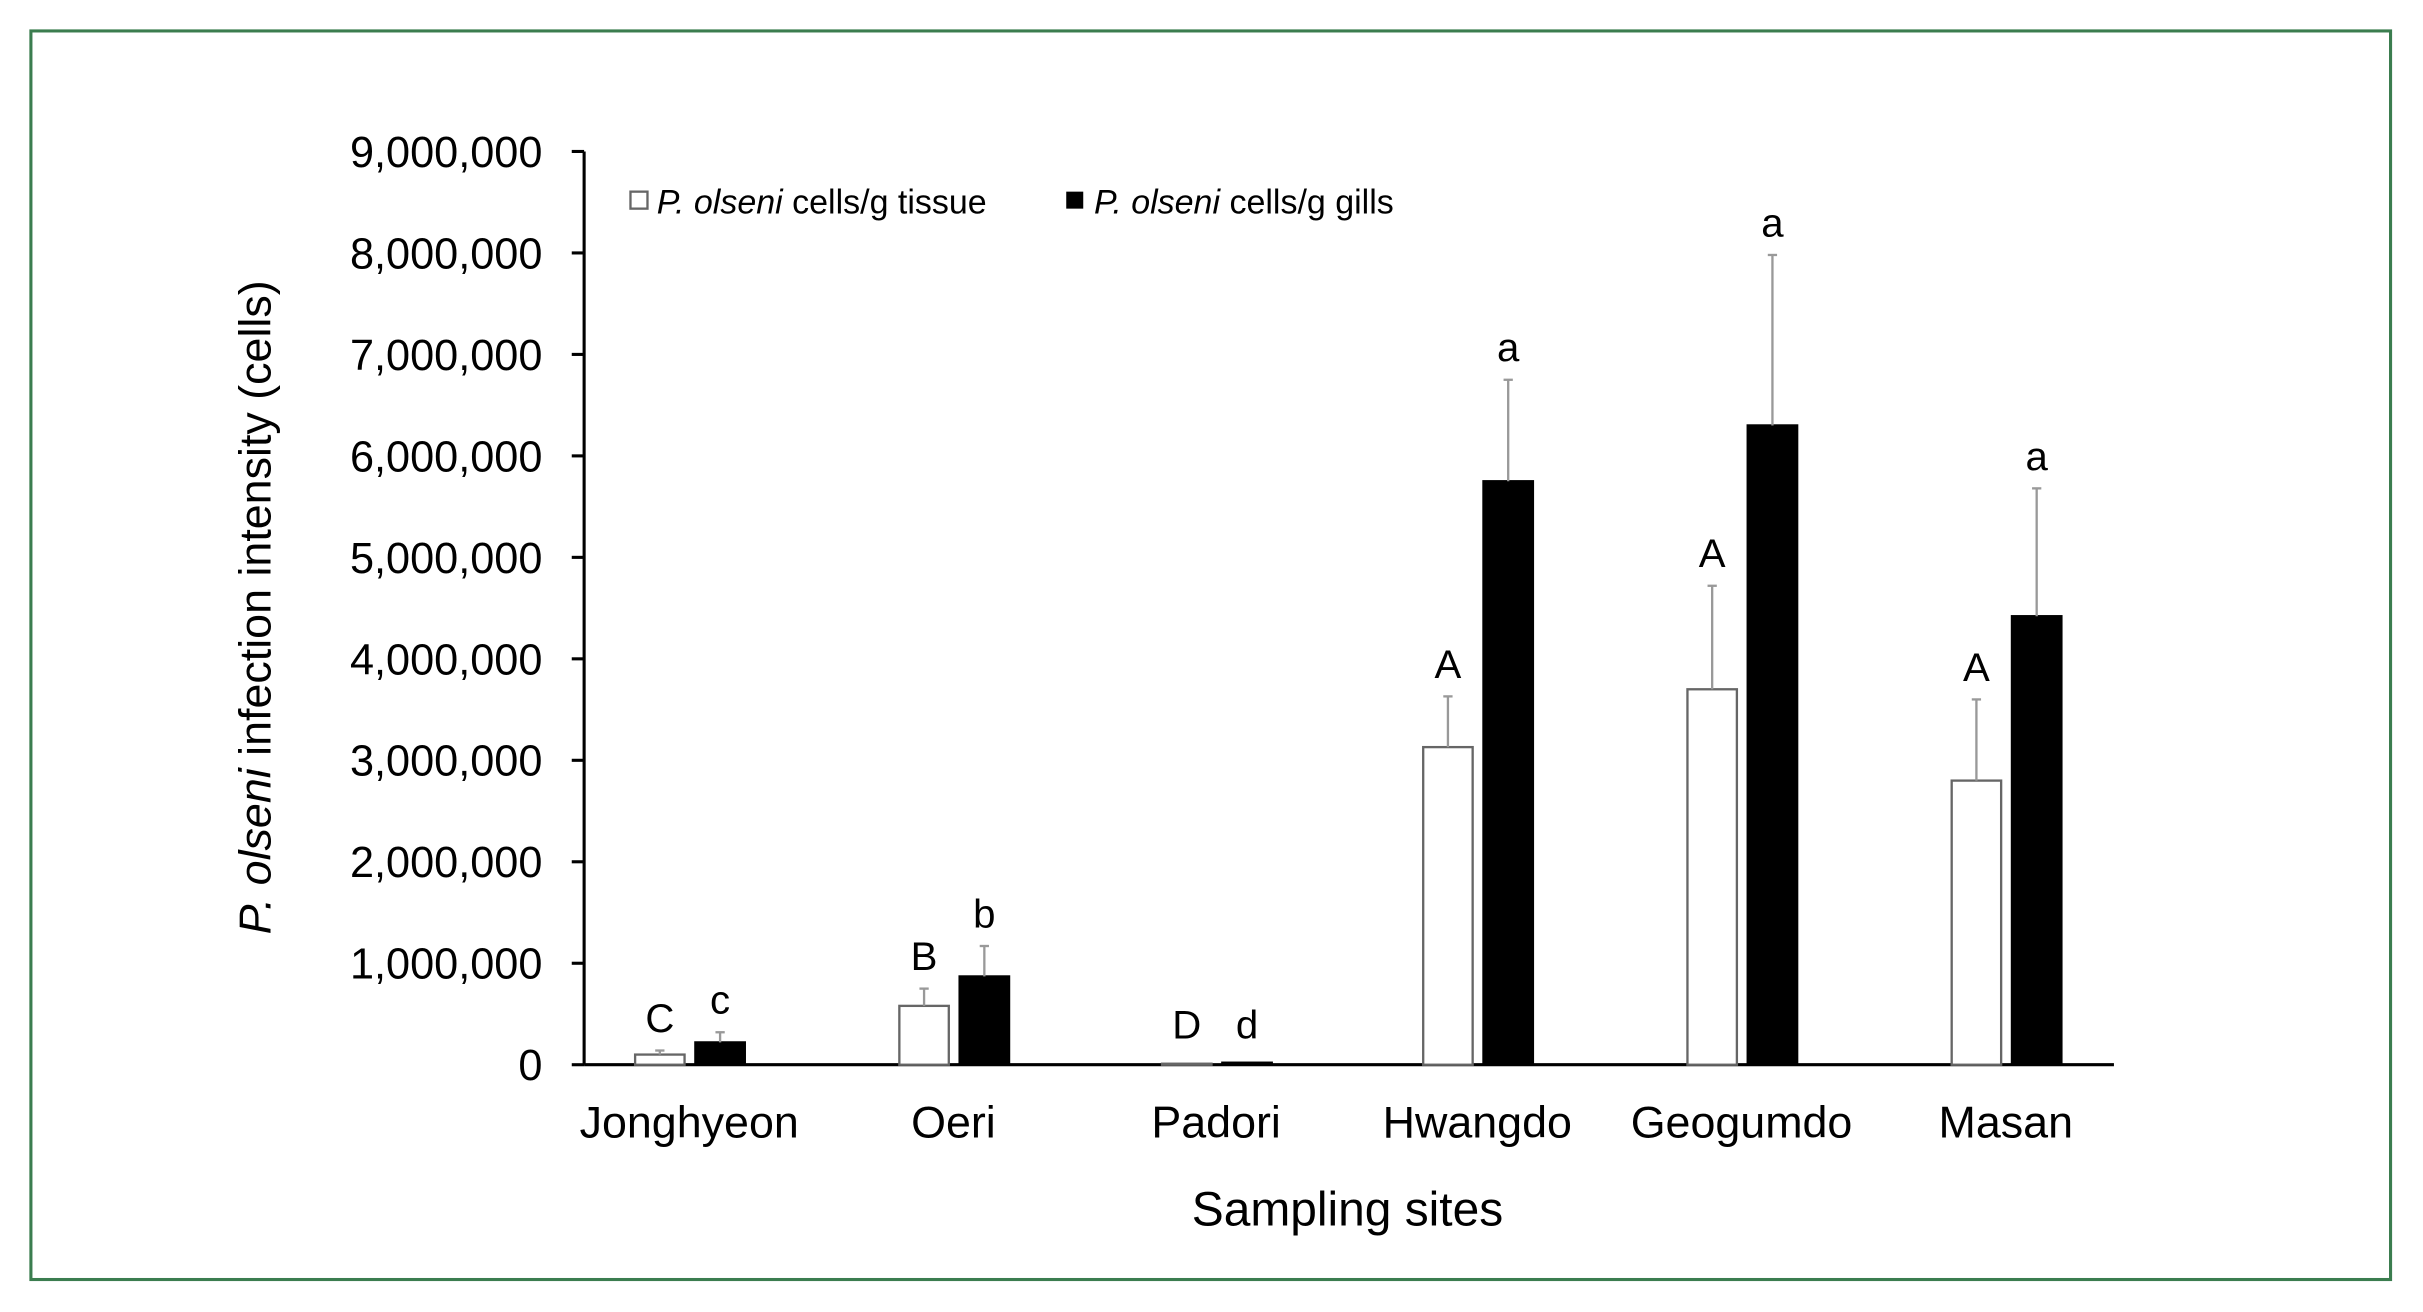 The height and width of the screenshot is (1312, 2423). Describe the element at coordinates (446, 762) in the screenshot. I see `y-tick-label: 3,000,000` at that location.